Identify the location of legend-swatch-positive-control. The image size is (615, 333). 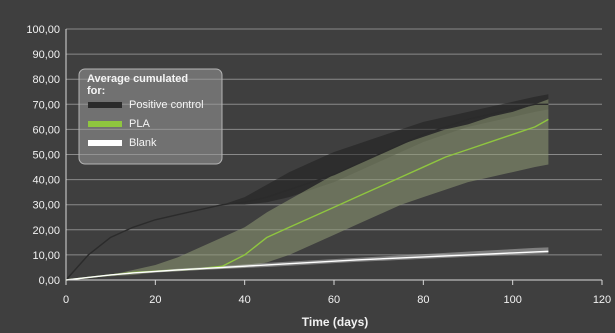
(105, 105).